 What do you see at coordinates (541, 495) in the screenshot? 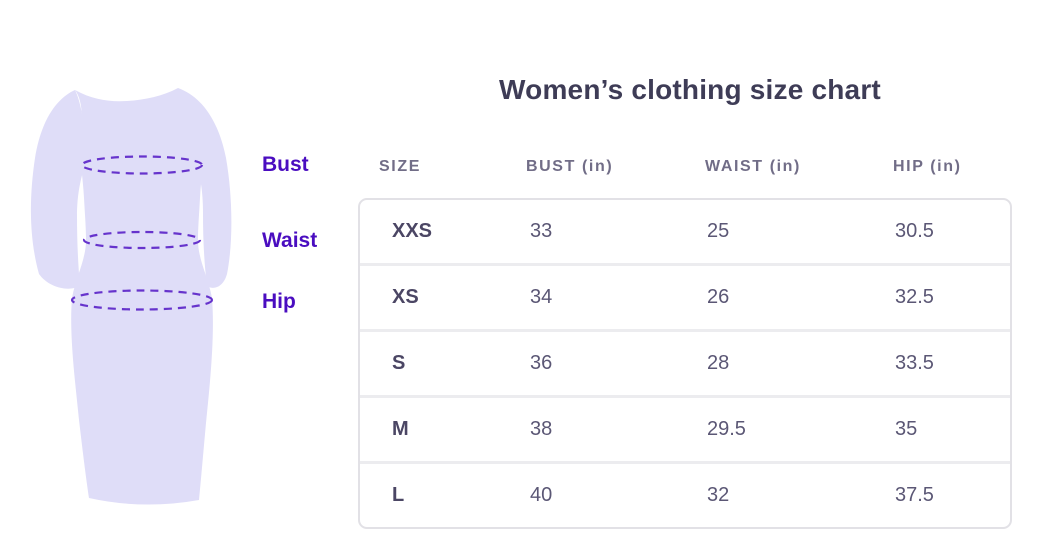
I see `bust-cell: 40` at bounding box center [541, 495].